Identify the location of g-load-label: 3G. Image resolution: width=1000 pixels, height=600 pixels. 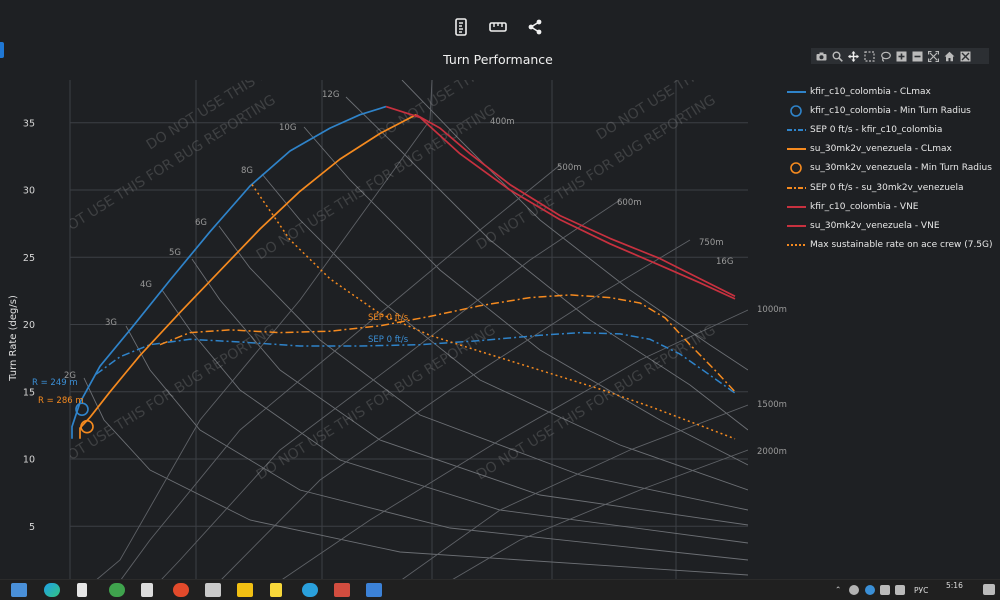
(111, 323).